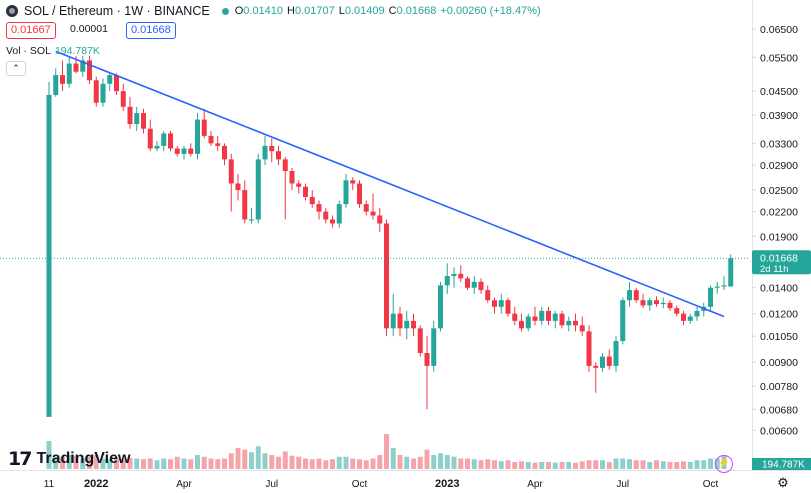  Describe the element at coordinates (779, 259) in the screenshot. I see `last-price-label: 0.01668` at that location.